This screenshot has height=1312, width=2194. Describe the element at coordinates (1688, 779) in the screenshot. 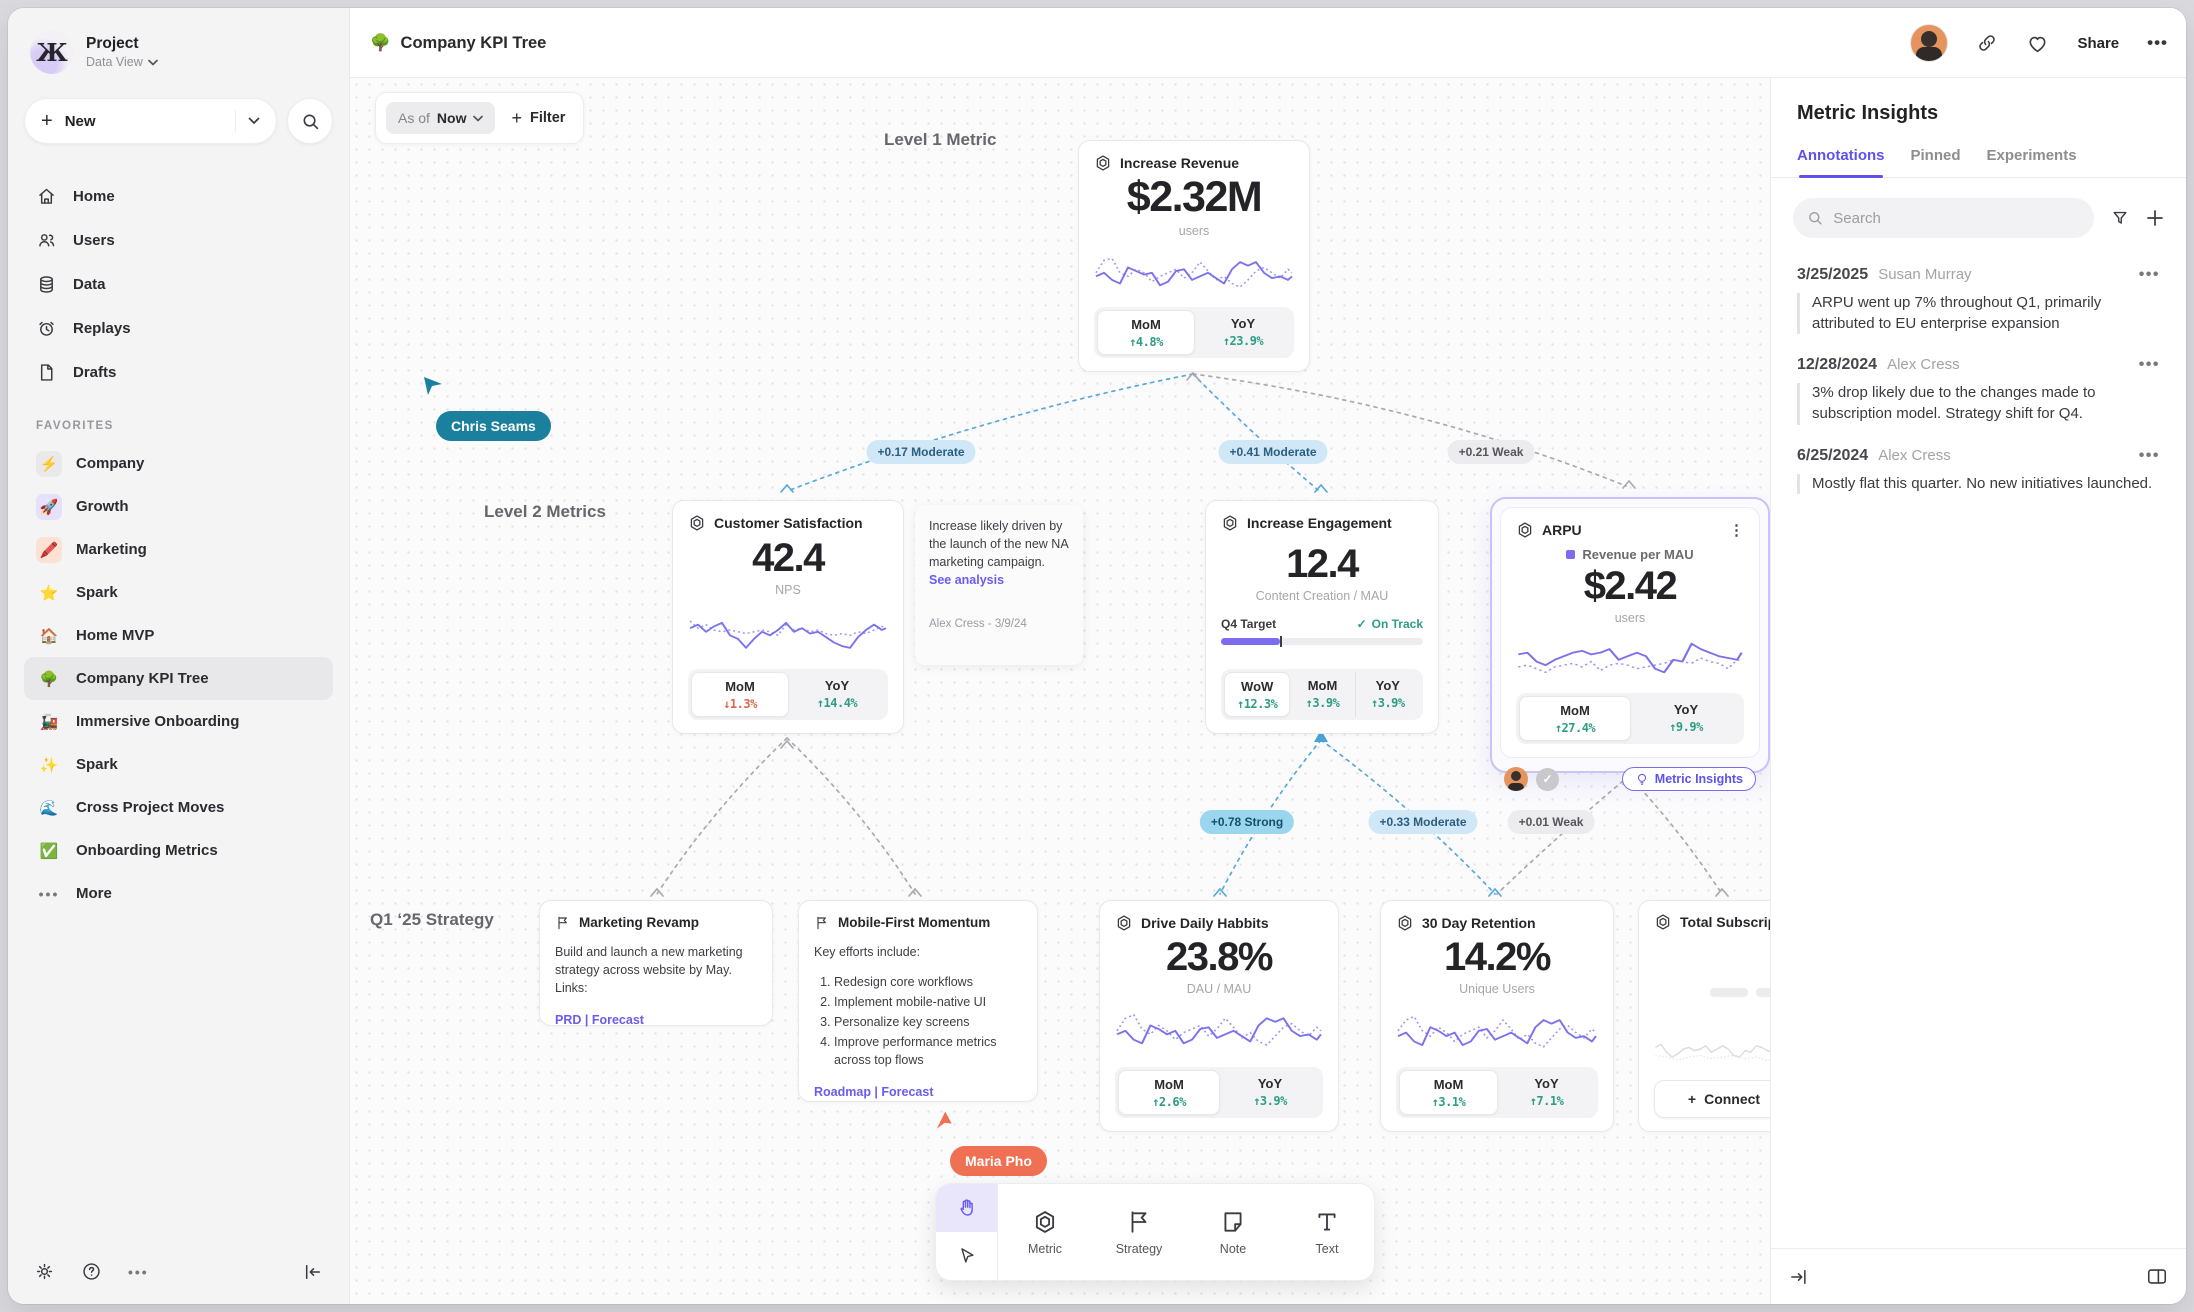

I see `metric-insights-button: Metric Insights` at that location.